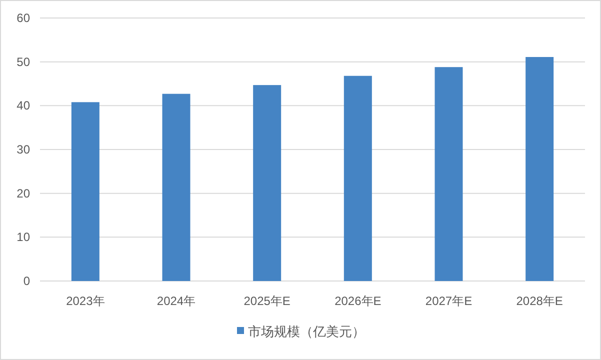 This screenshot has width=601, height=360. I want to click on y-tick-label: 10, so click(23, 237).